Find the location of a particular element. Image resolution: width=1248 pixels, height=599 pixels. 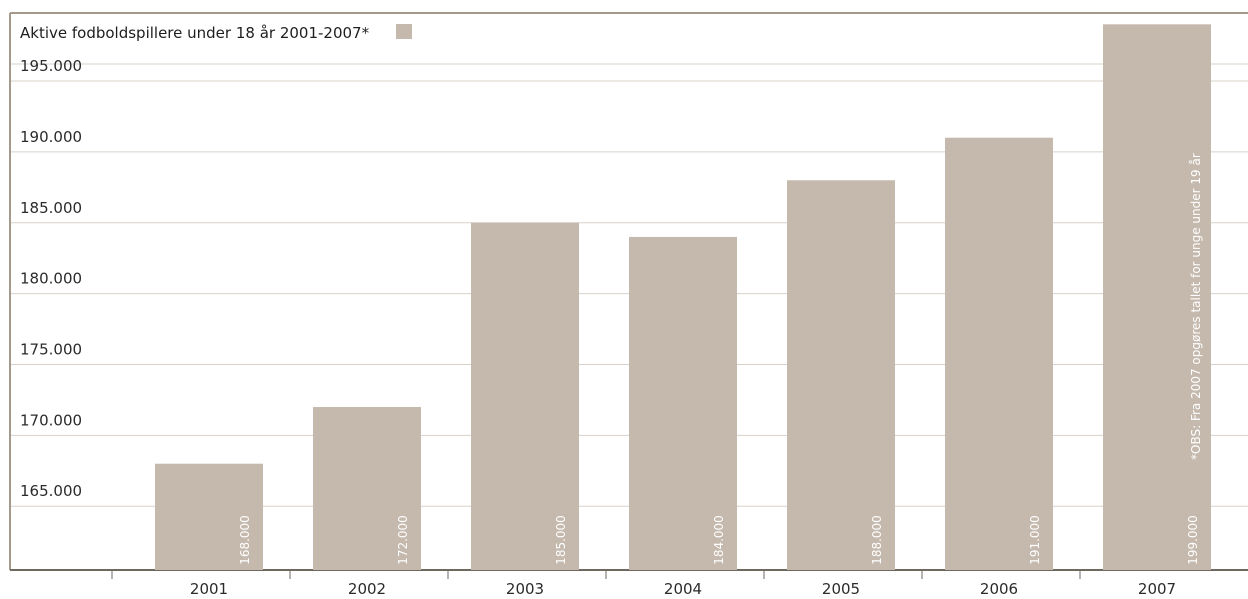

y-tick-label: 165.000 is located at coordinates (51, 491).